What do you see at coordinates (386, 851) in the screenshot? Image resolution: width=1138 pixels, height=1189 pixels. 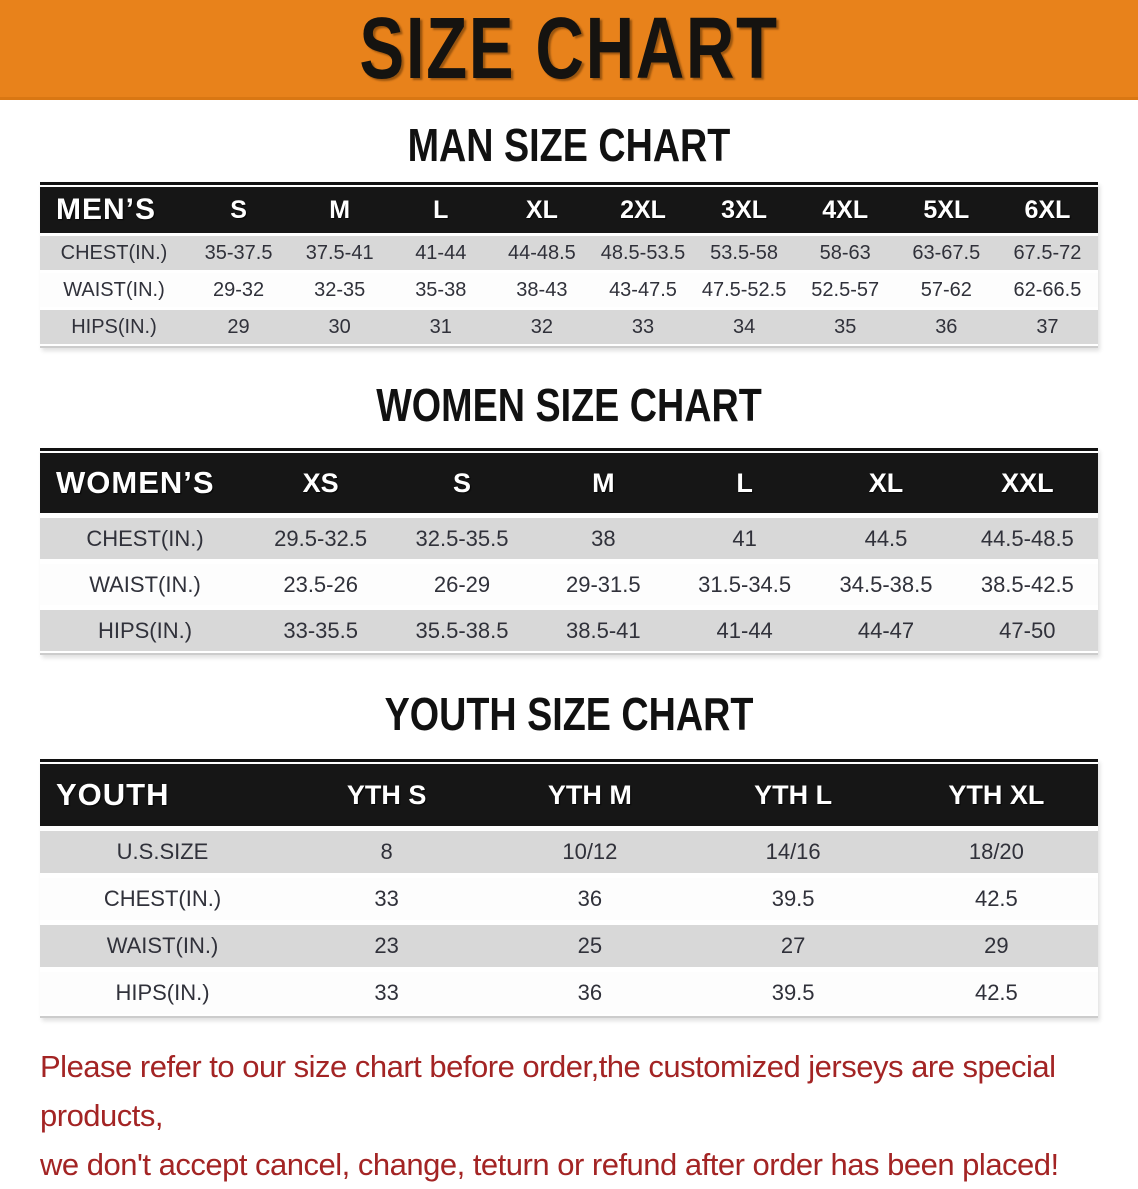 I see `size-cell: 8` at bounding box center [386, 851].